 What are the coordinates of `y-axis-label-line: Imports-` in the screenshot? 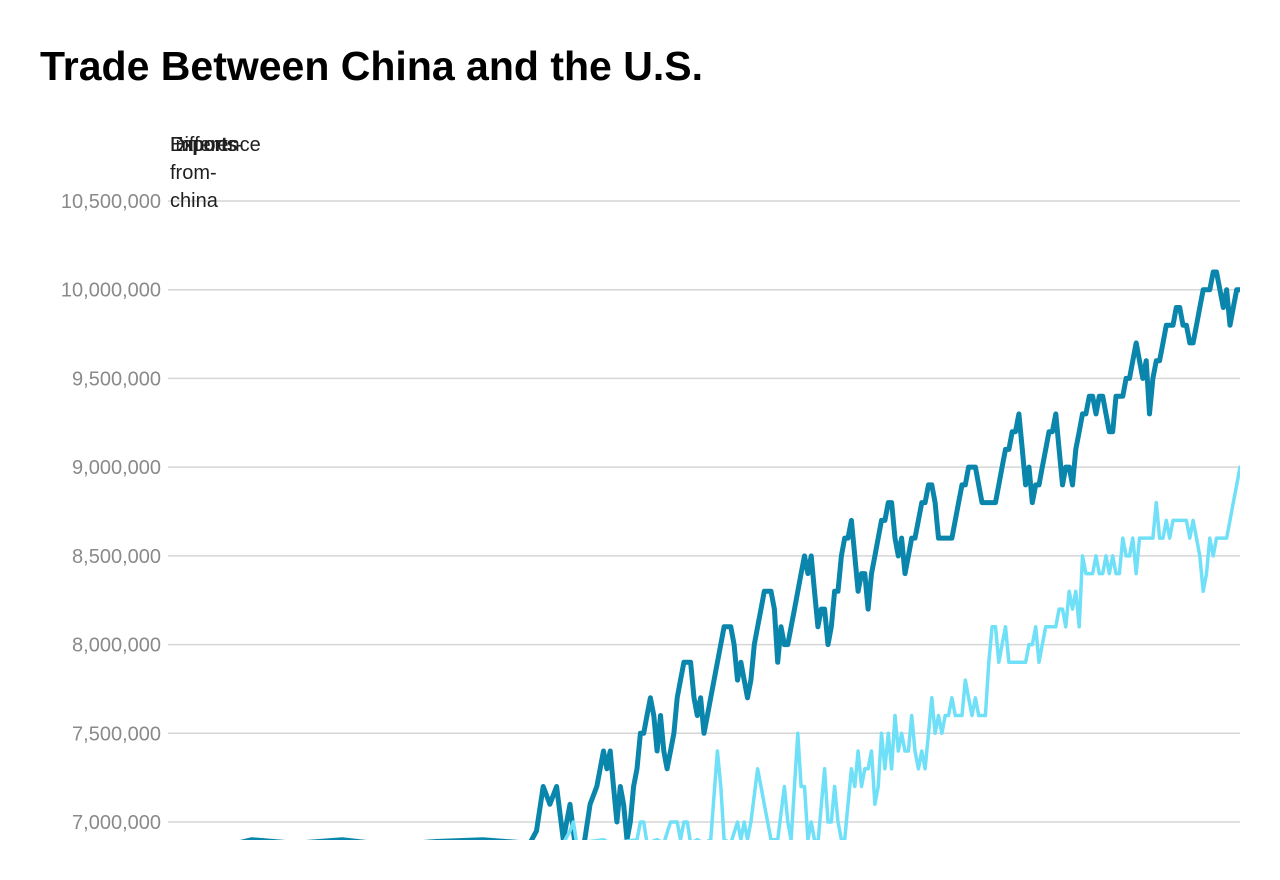 It's located at (206, 145).